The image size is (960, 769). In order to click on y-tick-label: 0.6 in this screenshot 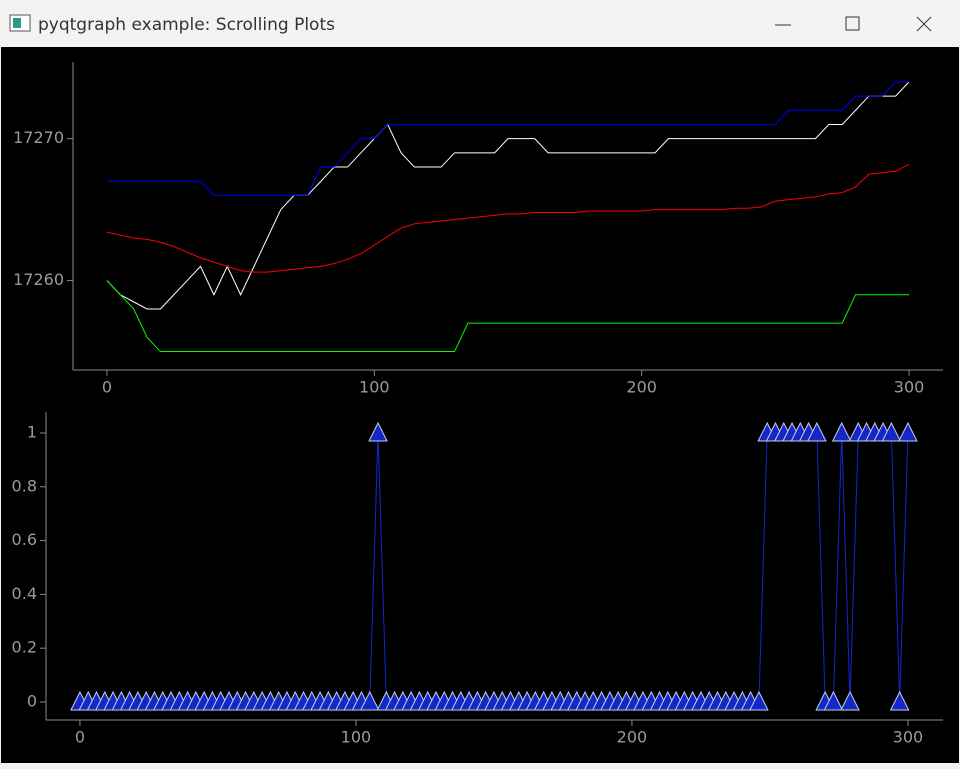, I will do `click(24, 539)`.